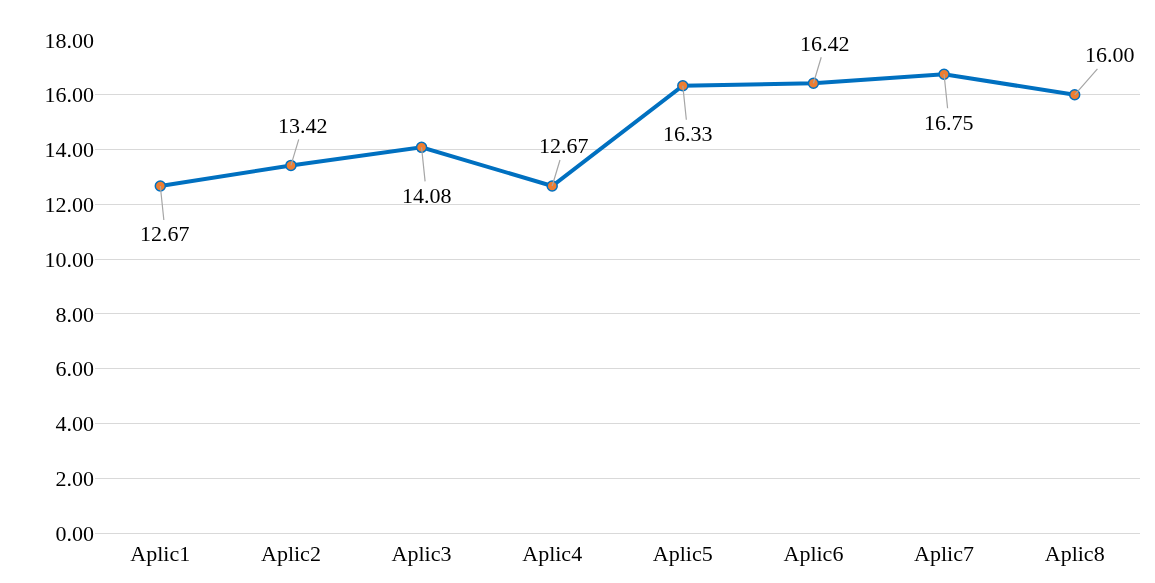 Image resolution: width=1155 pixels, height=583 pixels. What do you see at coordinates (290, 553) in the screenshot?
I see `x-tick-label: Aplic2` at bounding box center [290, 553].